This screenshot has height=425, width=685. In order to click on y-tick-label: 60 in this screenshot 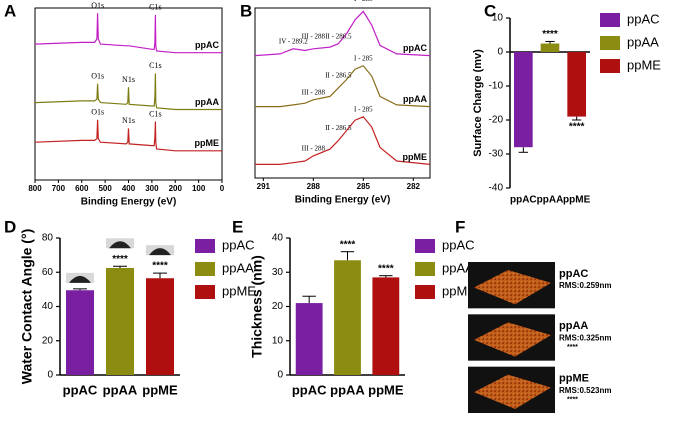, I will do `click(48, 272)`.